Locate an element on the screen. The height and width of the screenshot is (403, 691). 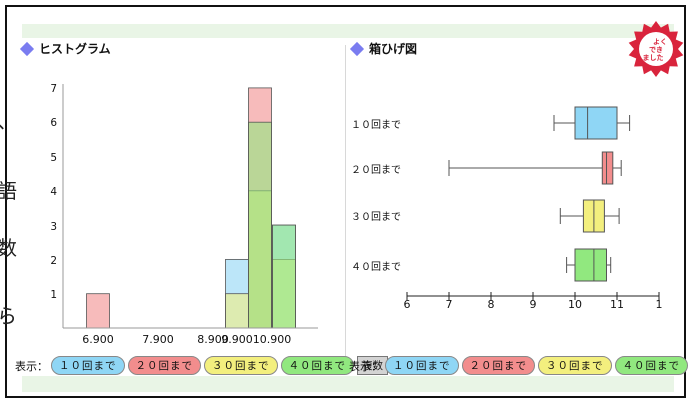
histogram-y-tick: 6 is located at coordinates (53, 123).